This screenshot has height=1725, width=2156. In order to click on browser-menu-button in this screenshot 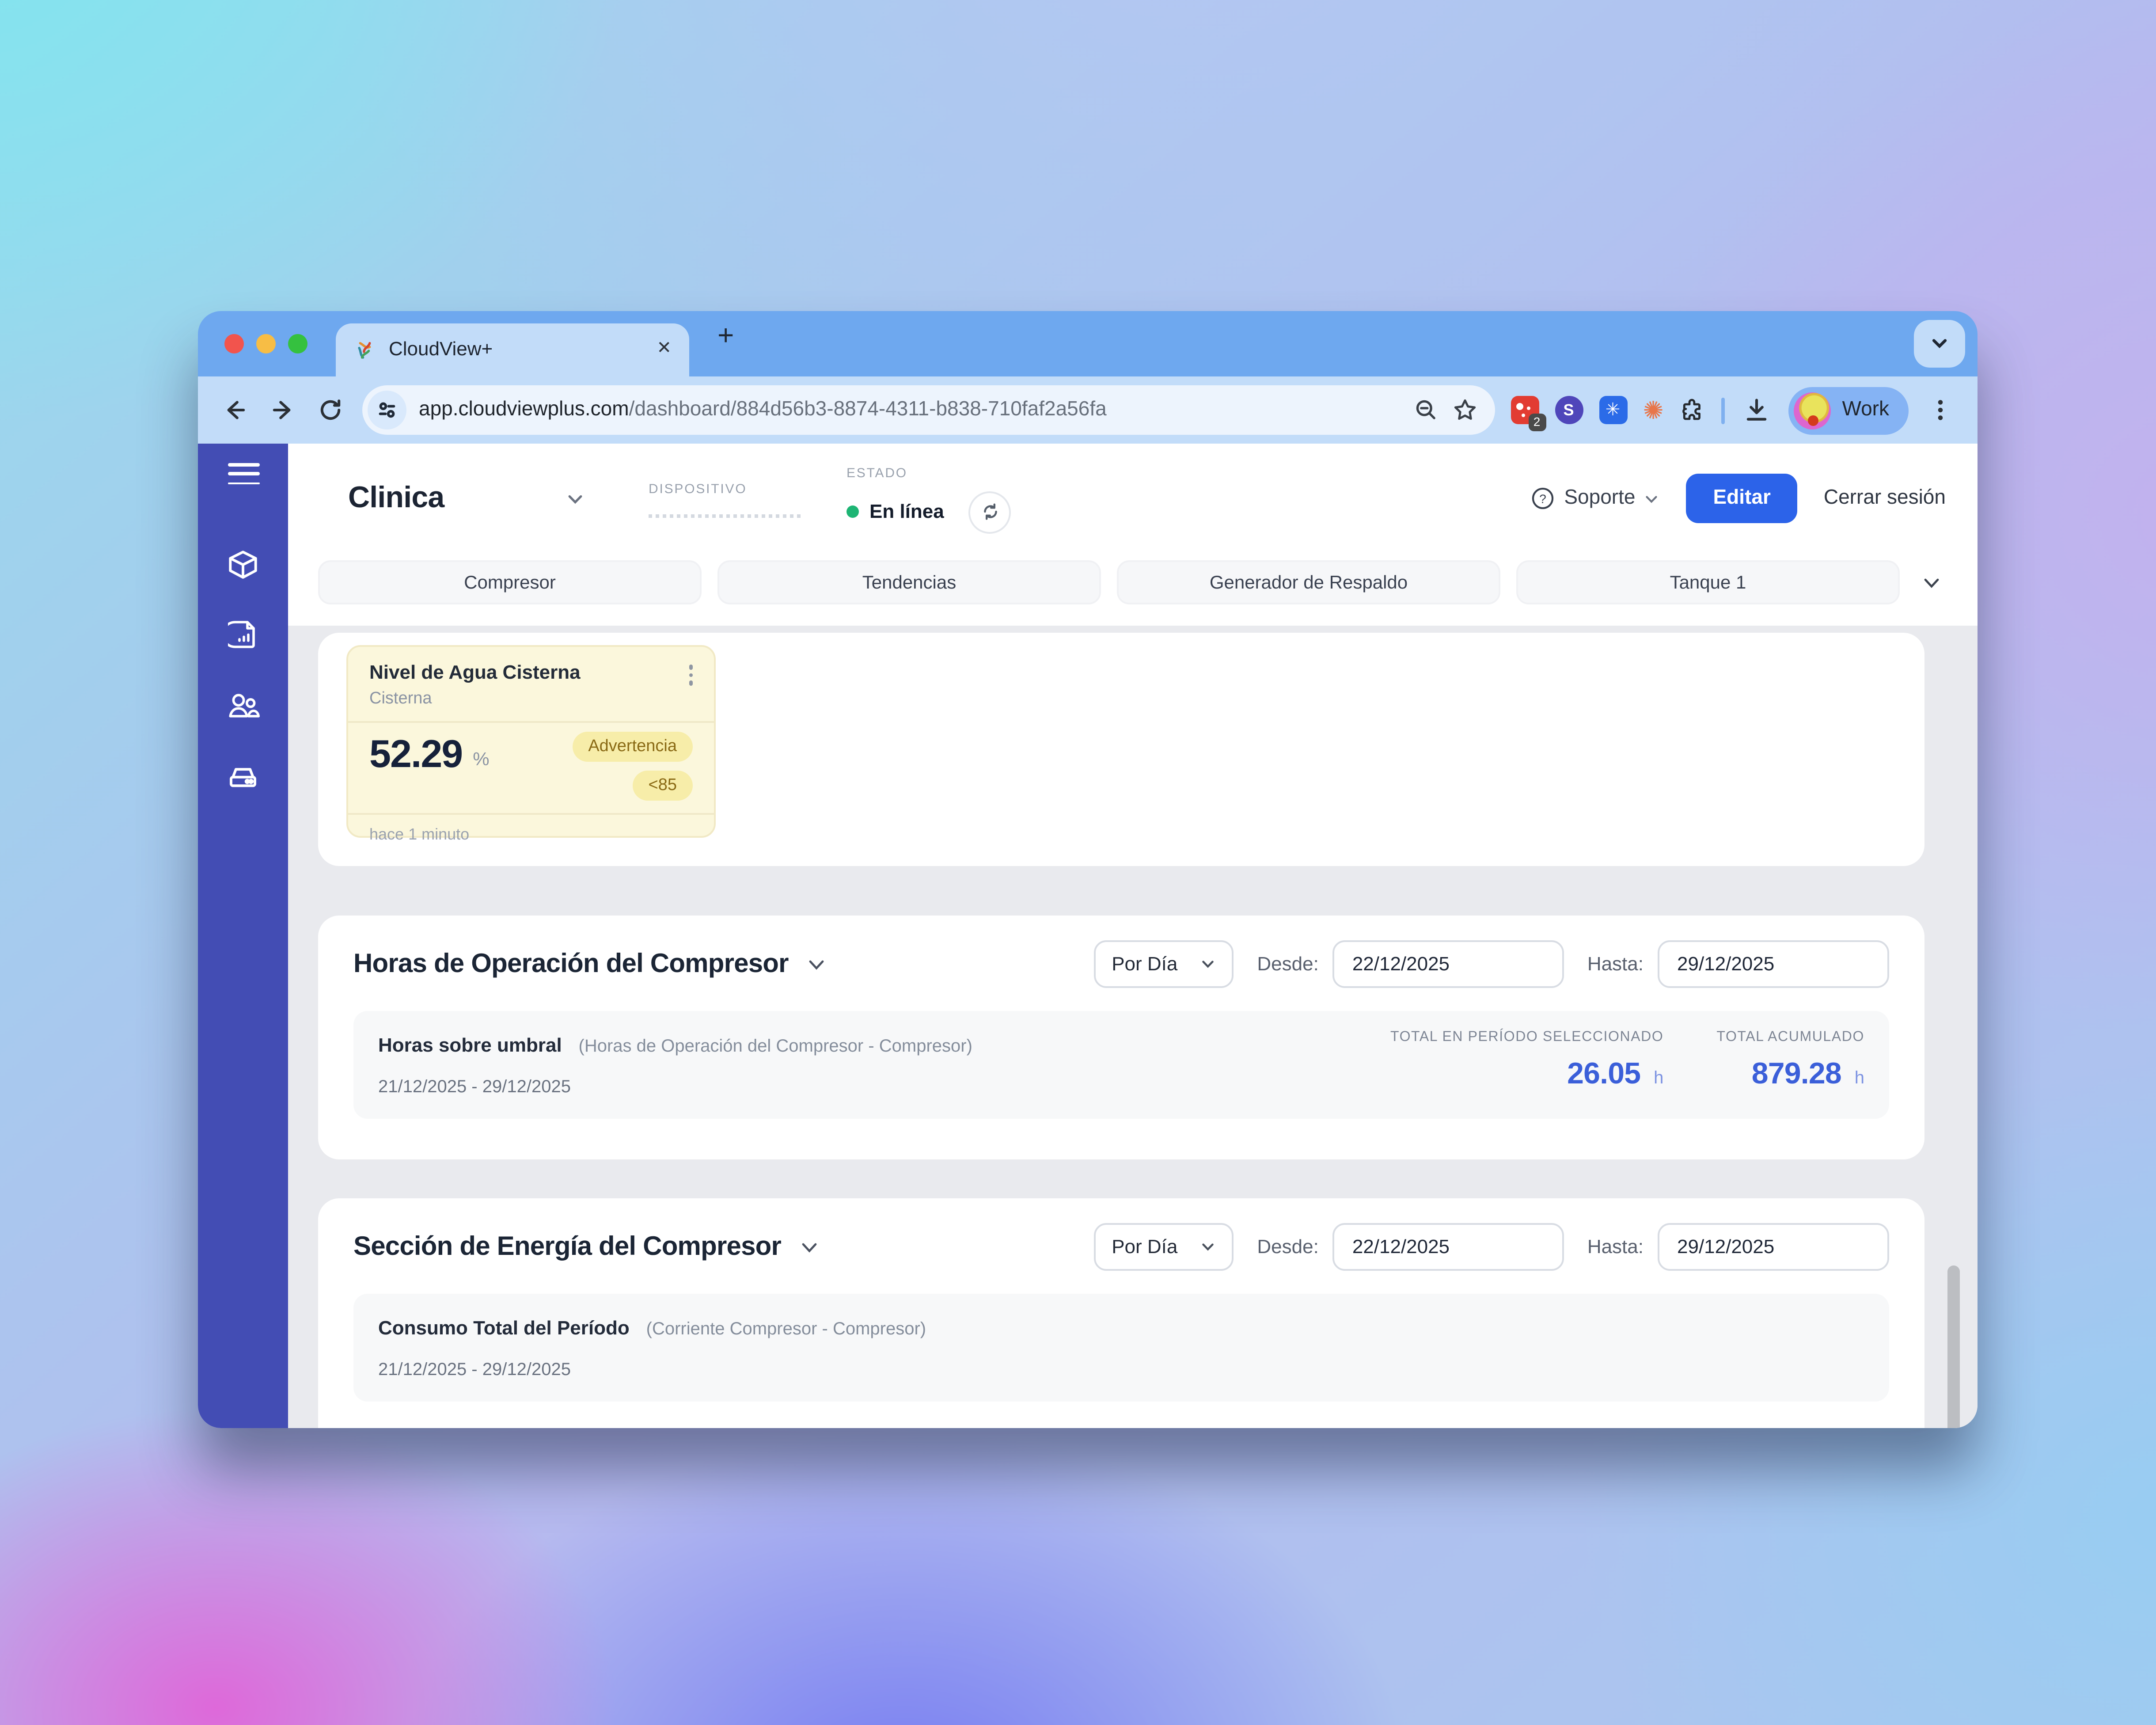, I will do `click(1940, 410)`.